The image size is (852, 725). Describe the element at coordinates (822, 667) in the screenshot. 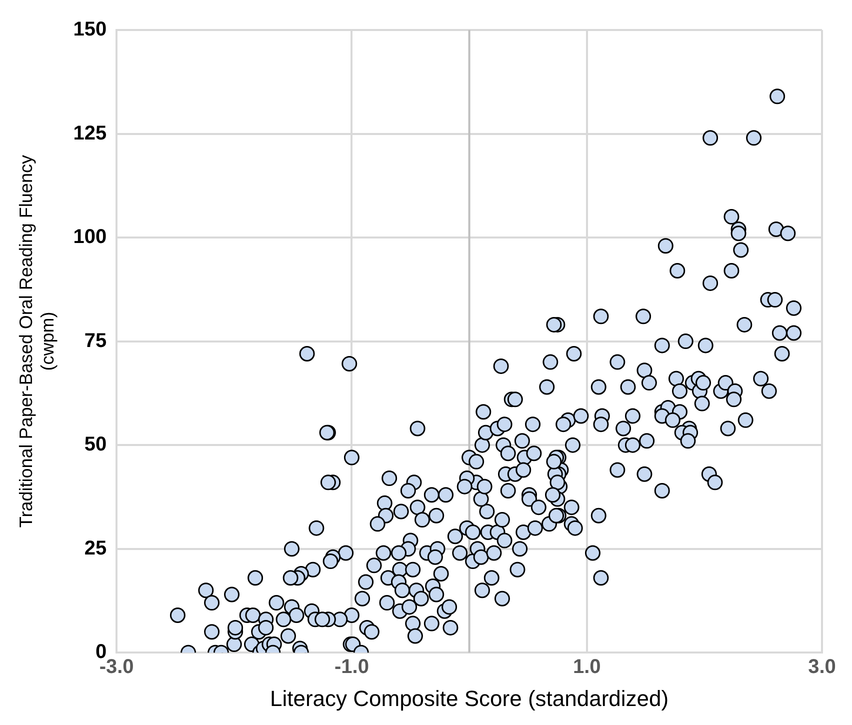

I see `x-tick-label: 3.0` at that location.